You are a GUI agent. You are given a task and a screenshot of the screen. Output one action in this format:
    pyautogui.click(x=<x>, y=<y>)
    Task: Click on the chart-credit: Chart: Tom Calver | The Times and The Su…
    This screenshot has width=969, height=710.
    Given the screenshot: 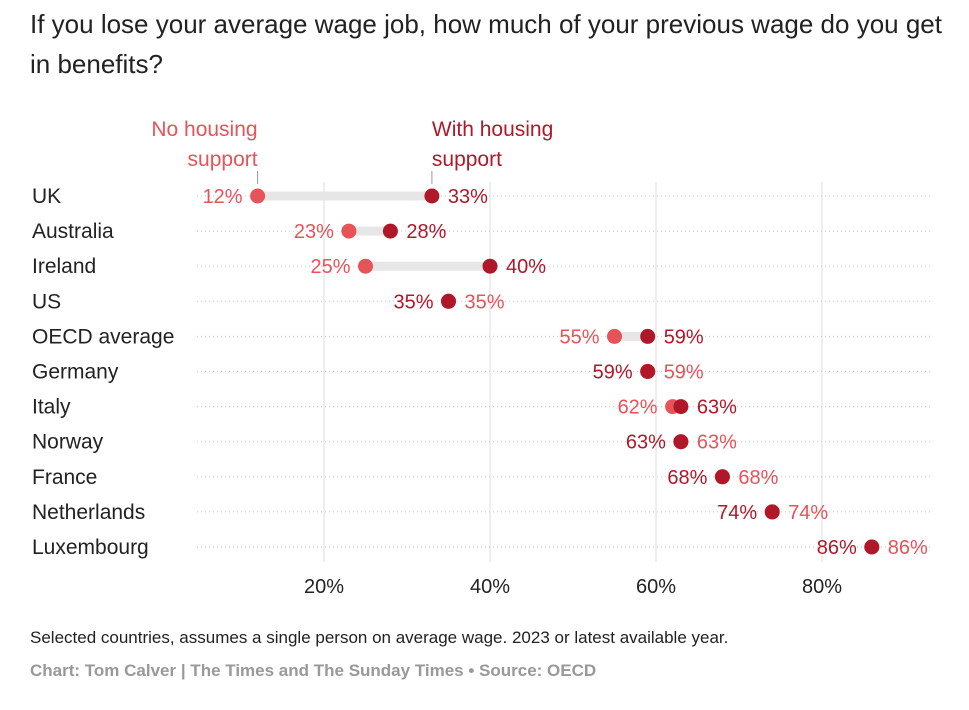 What is the action you would take?
    pyautogui.click(x=313, y=670)
    